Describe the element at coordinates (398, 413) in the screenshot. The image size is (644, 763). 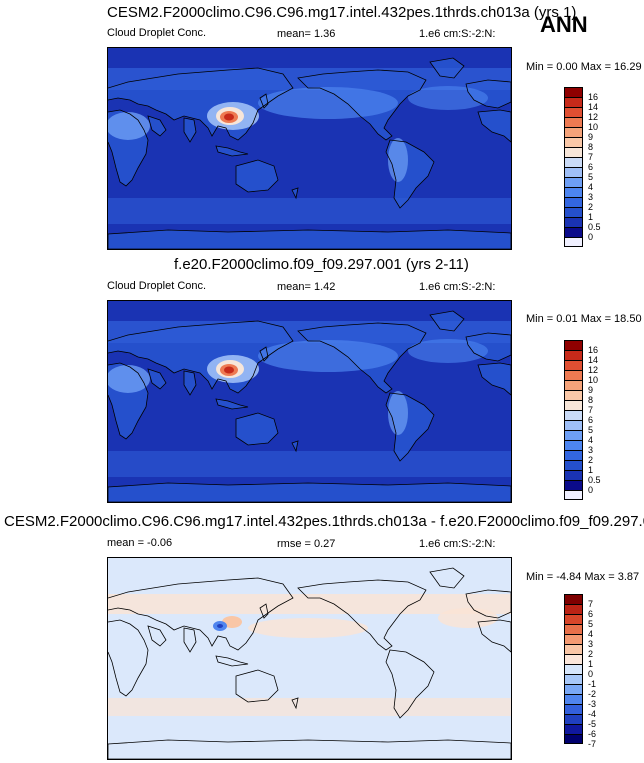
I see `south-america-coast-high` at that location.